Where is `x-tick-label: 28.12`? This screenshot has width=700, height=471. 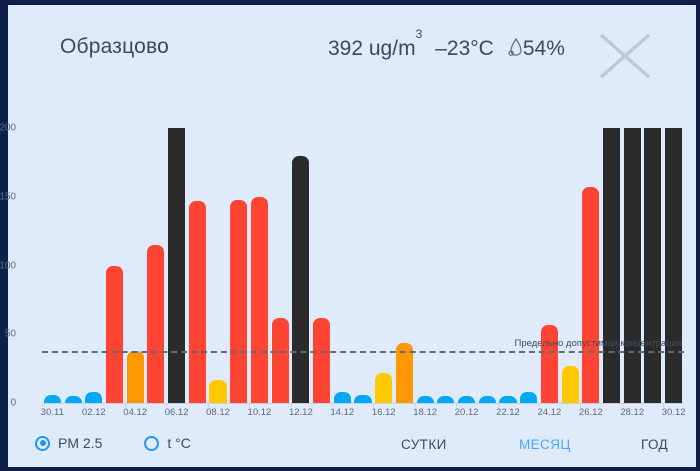
x-tick-label: 28.12 is located at coordinates (632, 412).